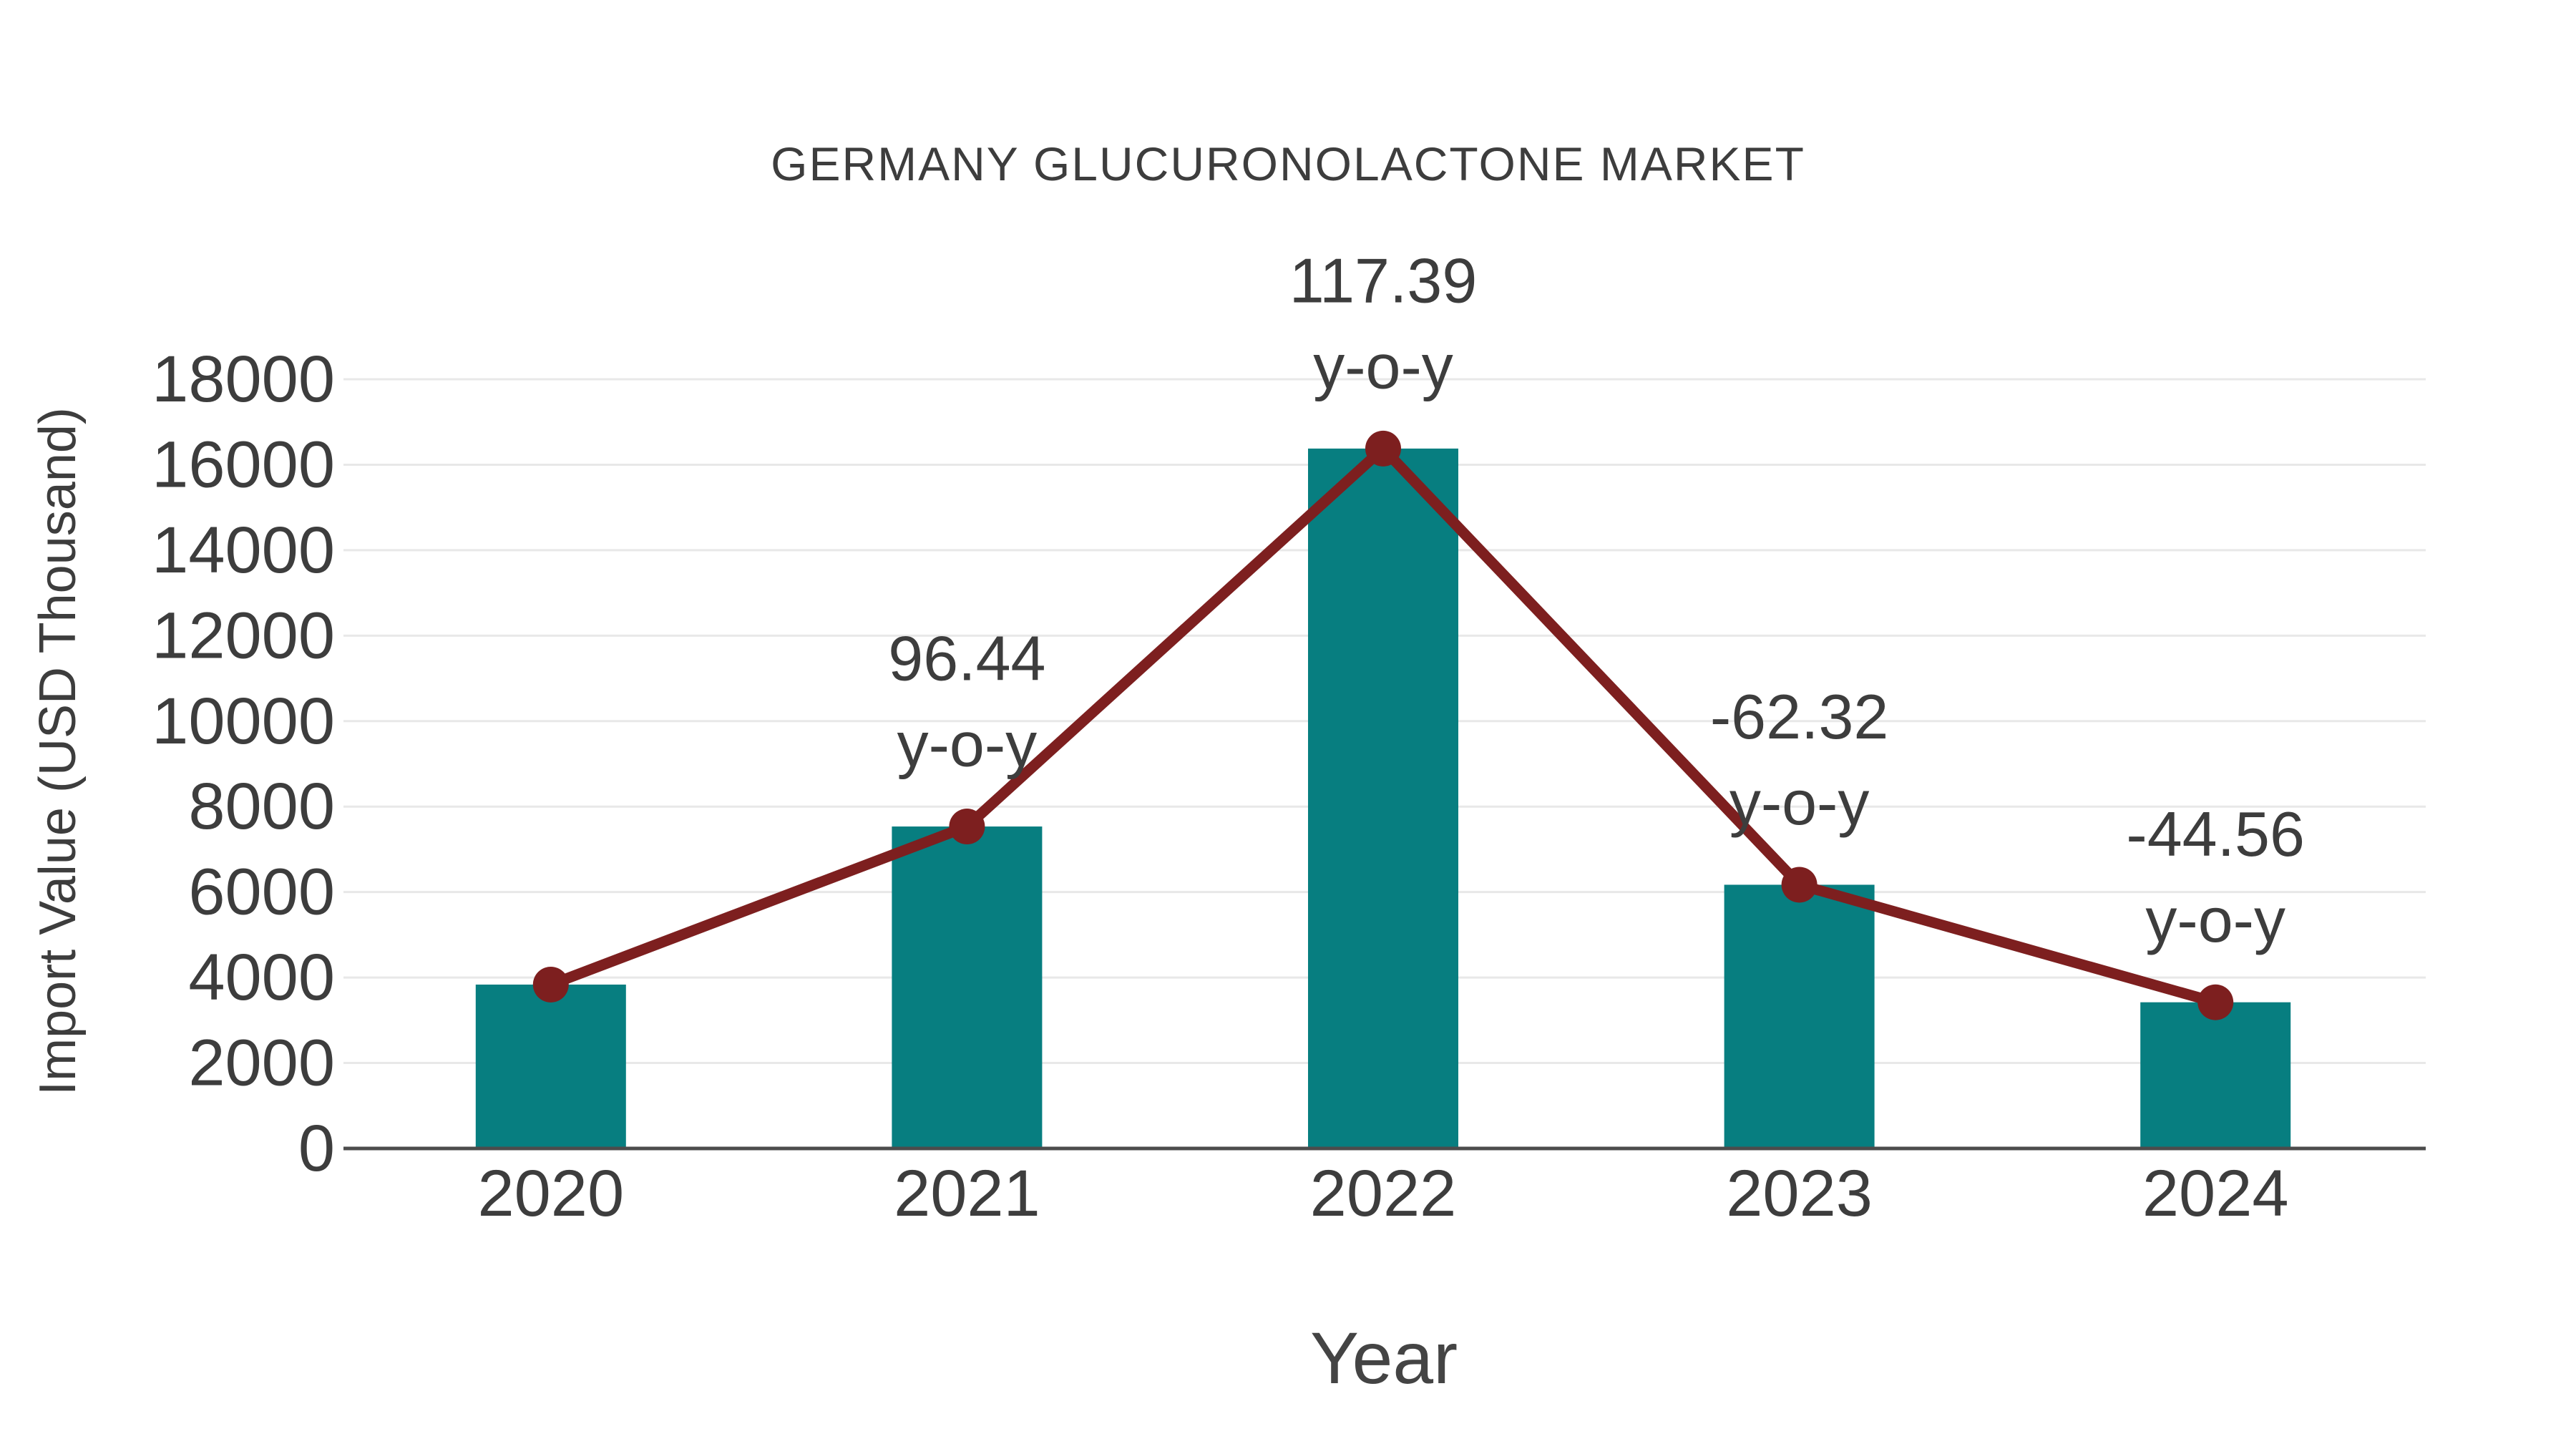  I want to click on bar-2022, so click(1383, 798).